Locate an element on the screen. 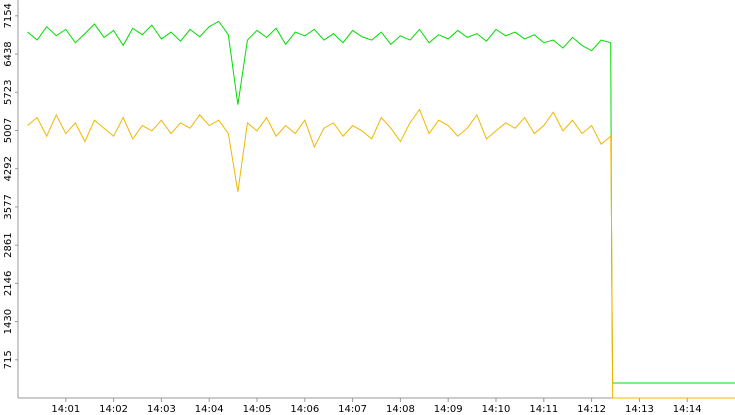  x-tick-label: 14:08 is located at coordinates (400, 409).